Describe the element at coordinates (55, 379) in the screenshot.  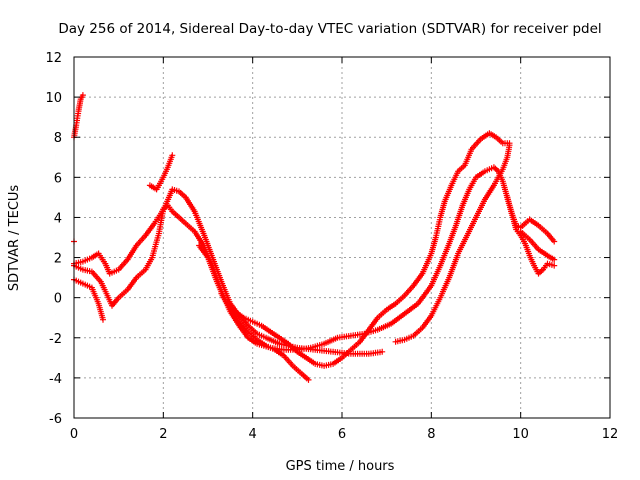
I see `y-tick-label: -4` at that location.